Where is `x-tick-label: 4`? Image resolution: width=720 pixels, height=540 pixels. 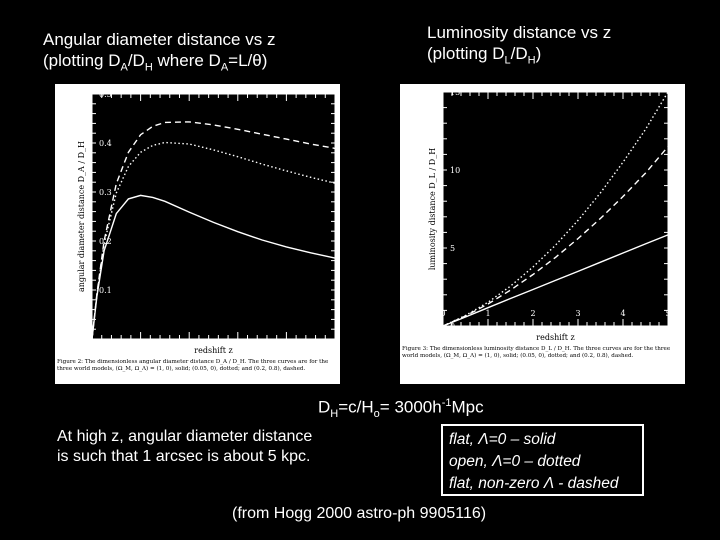 x-tick-label: 4 is located at coordinates (622, 313).